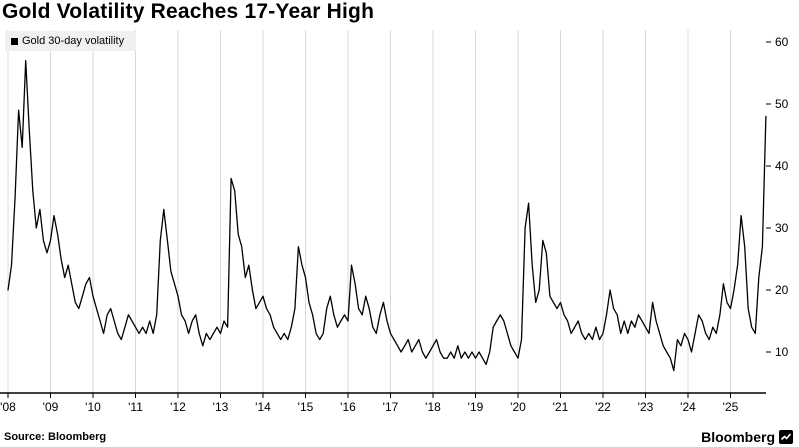 The image size is (799, 447). What do you see at coordinates (782, 104) in the screenshot?
I see `y-tick-label: 50` at bounding box center [782, 104].